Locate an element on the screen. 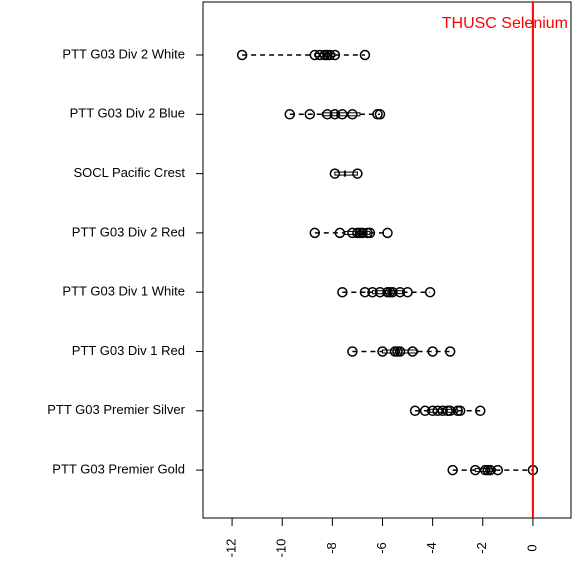  y-tick-label: PTT G03 Div 2 Red is located at coordinates (128, 231).